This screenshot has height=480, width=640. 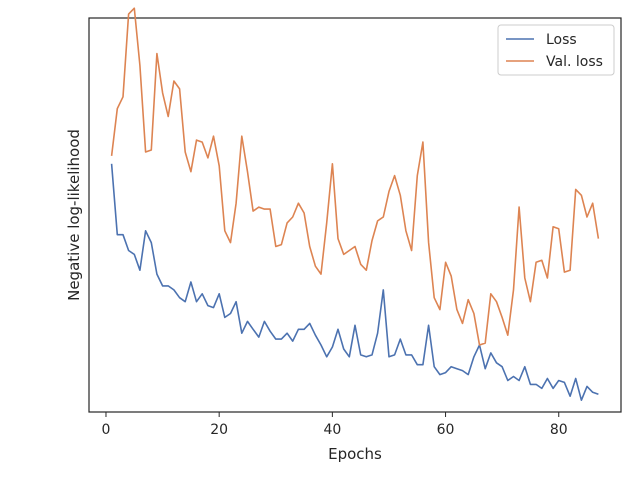 I want to click on x-axis-label: Epochs, so click(x=355, y=454).